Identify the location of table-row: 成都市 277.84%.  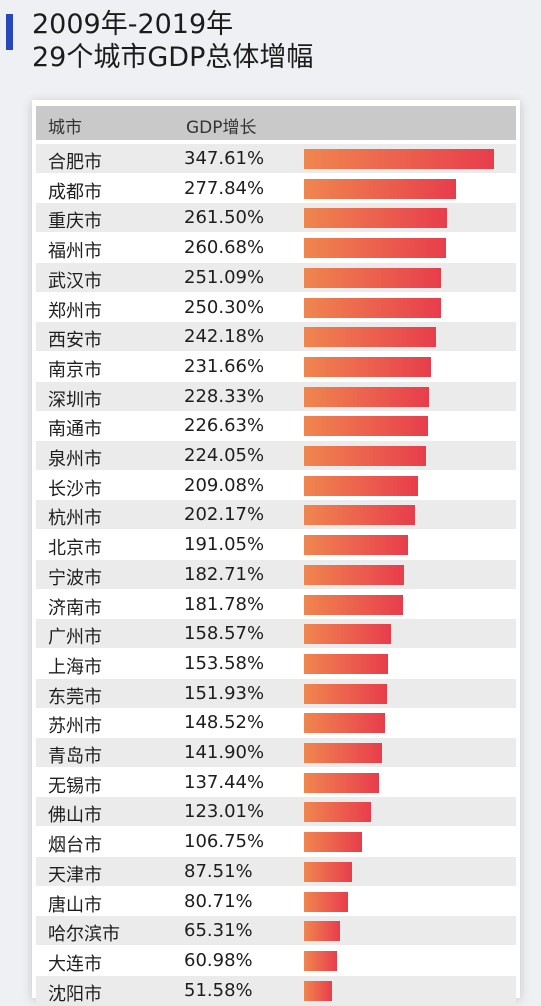
(276, 188).